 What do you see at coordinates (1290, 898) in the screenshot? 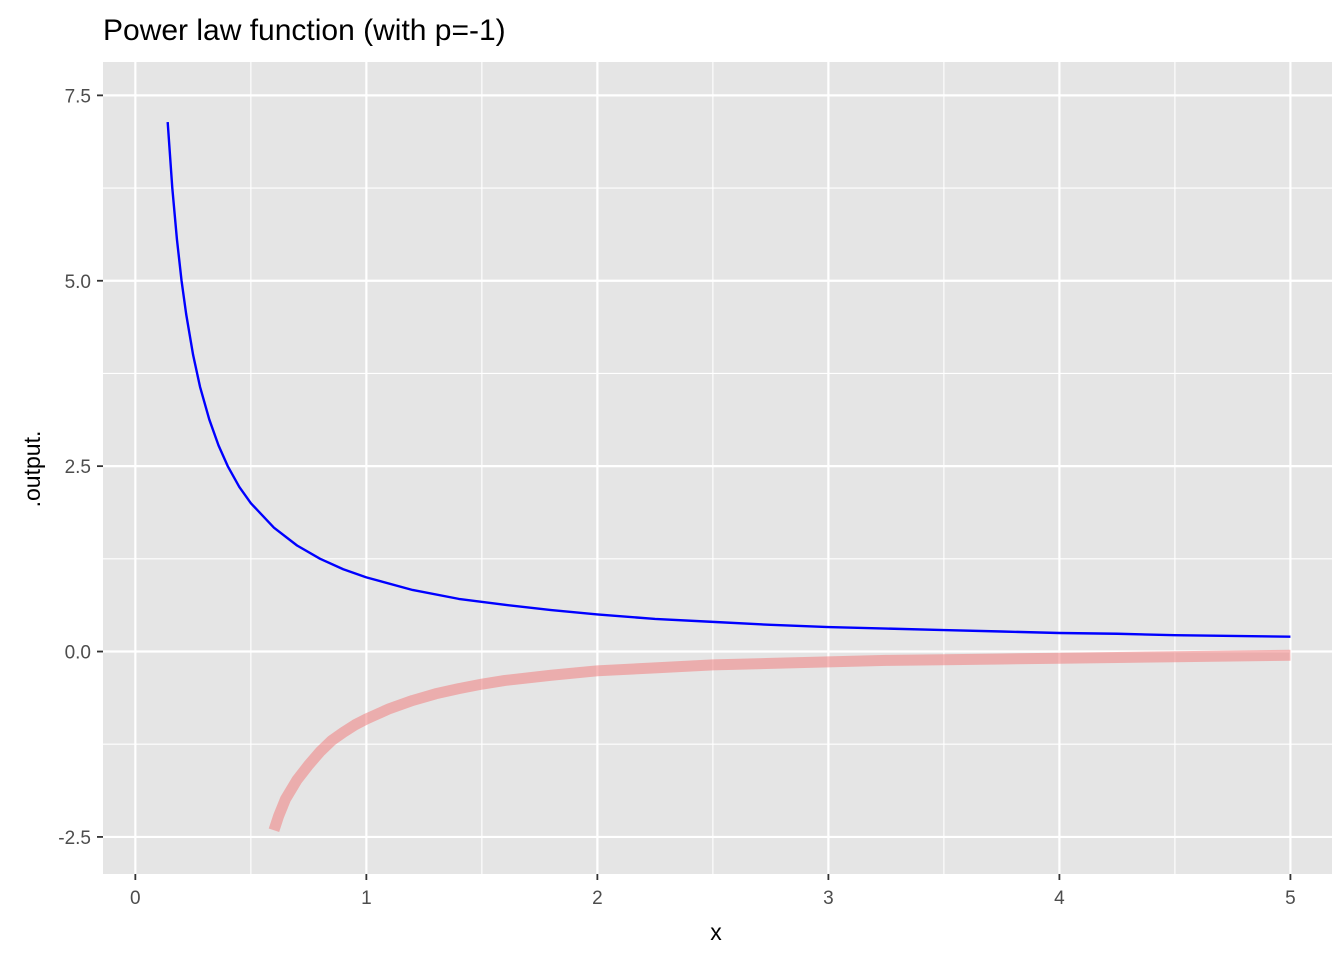
I see `x-tick-label: 5` at bounding box center [1290, 898].